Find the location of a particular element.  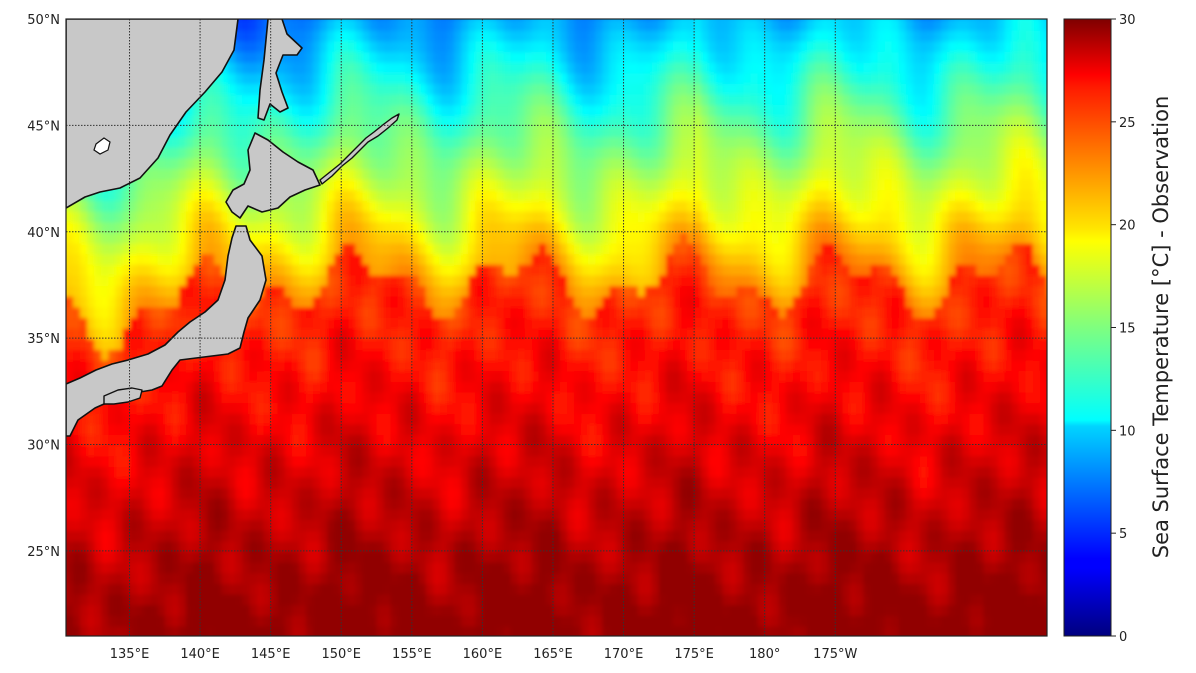

lon-tick-label: 170°E is located at coordinates (624, 654).